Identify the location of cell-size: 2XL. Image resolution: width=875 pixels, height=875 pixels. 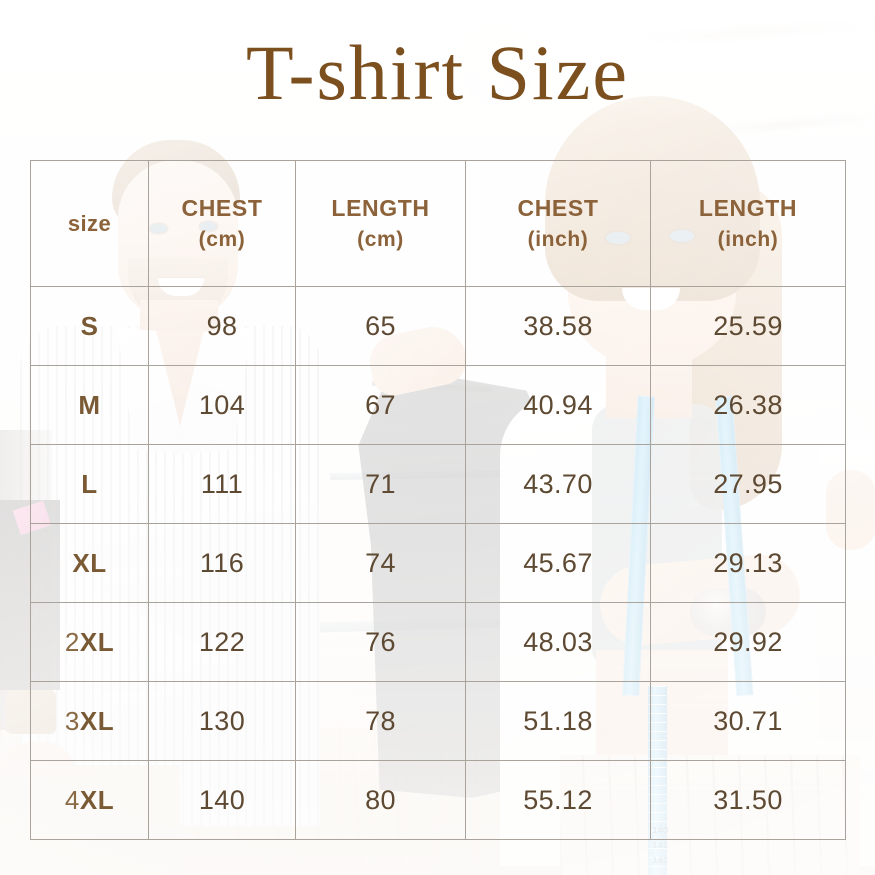
(89, 642).